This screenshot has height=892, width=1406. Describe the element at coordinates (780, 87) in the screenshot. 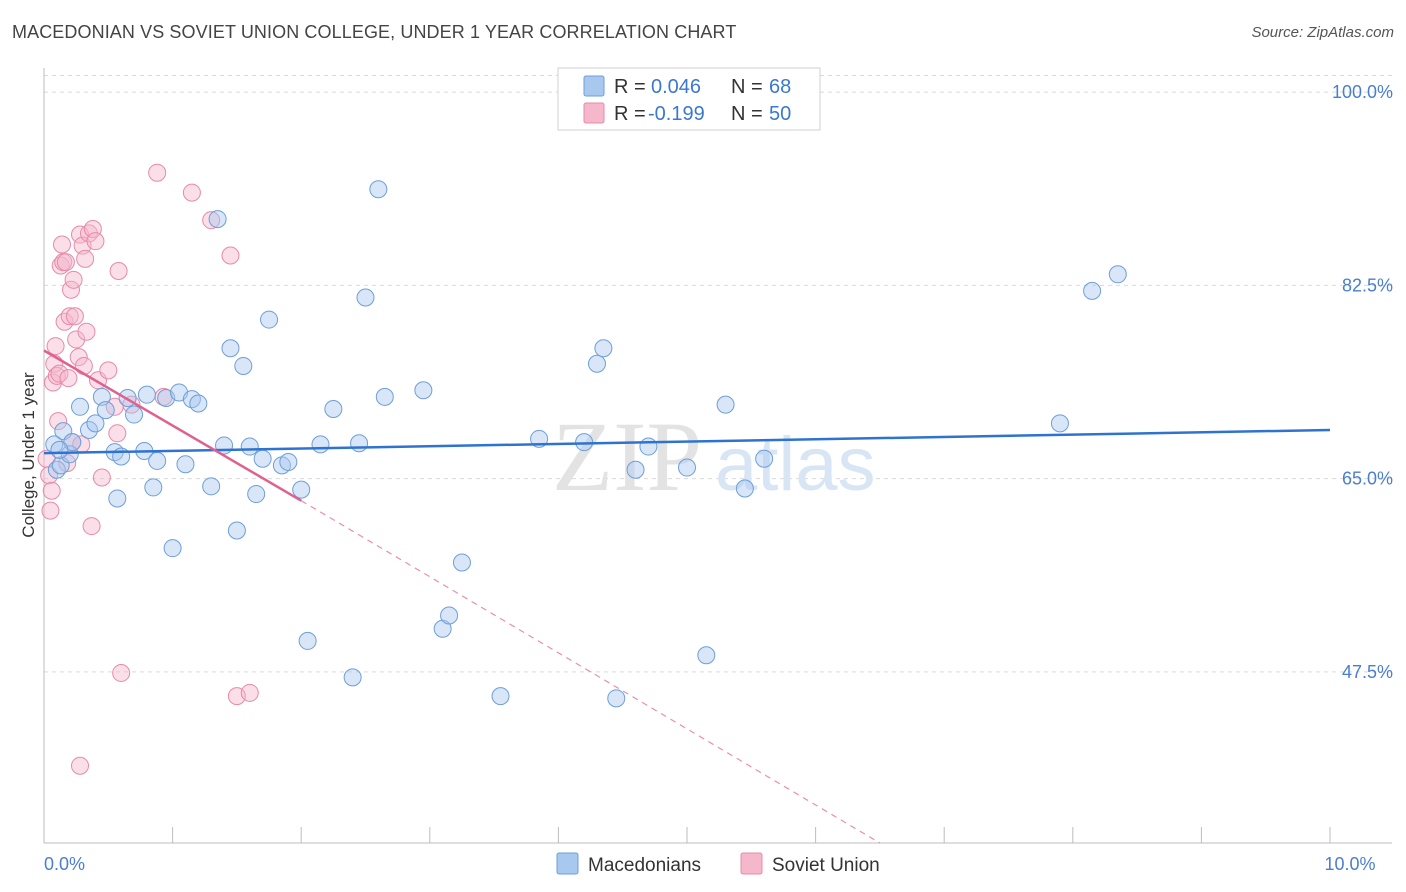

I see `legend-n-value: 68` at that location.